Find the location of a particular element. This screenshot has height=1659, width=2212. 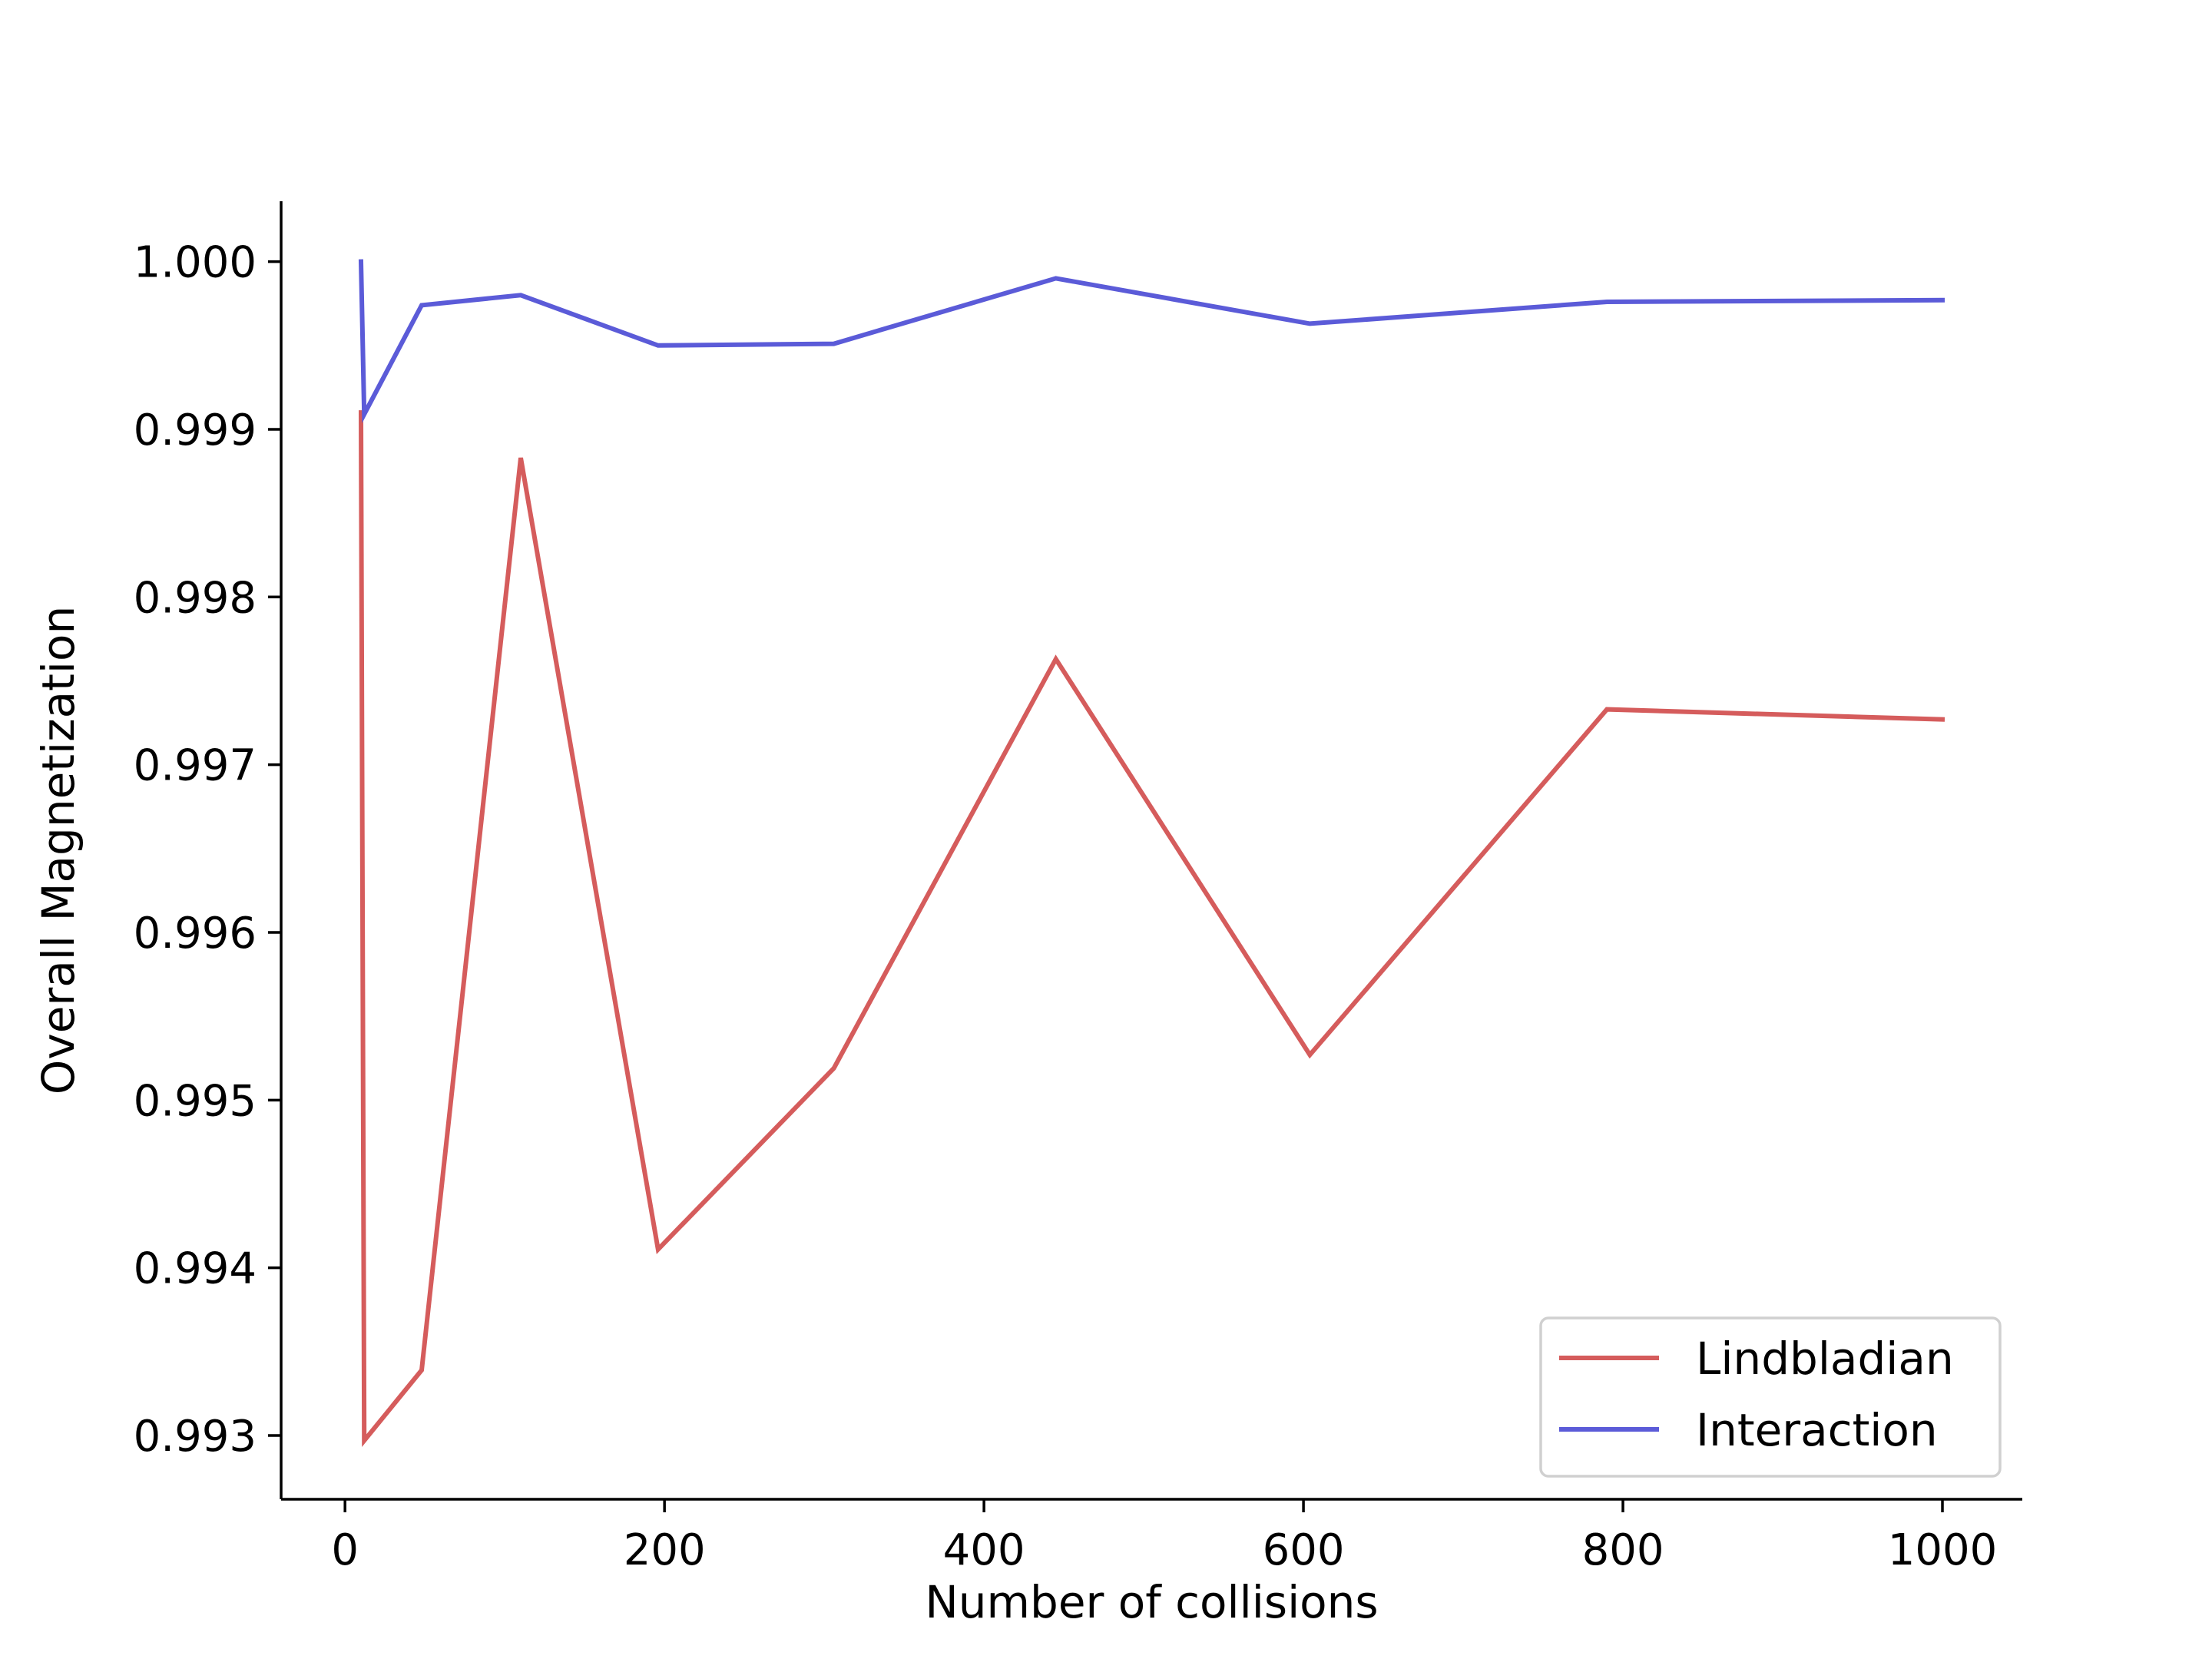

x-tick-label: 1000 is located at coordinates (1943, 1550).